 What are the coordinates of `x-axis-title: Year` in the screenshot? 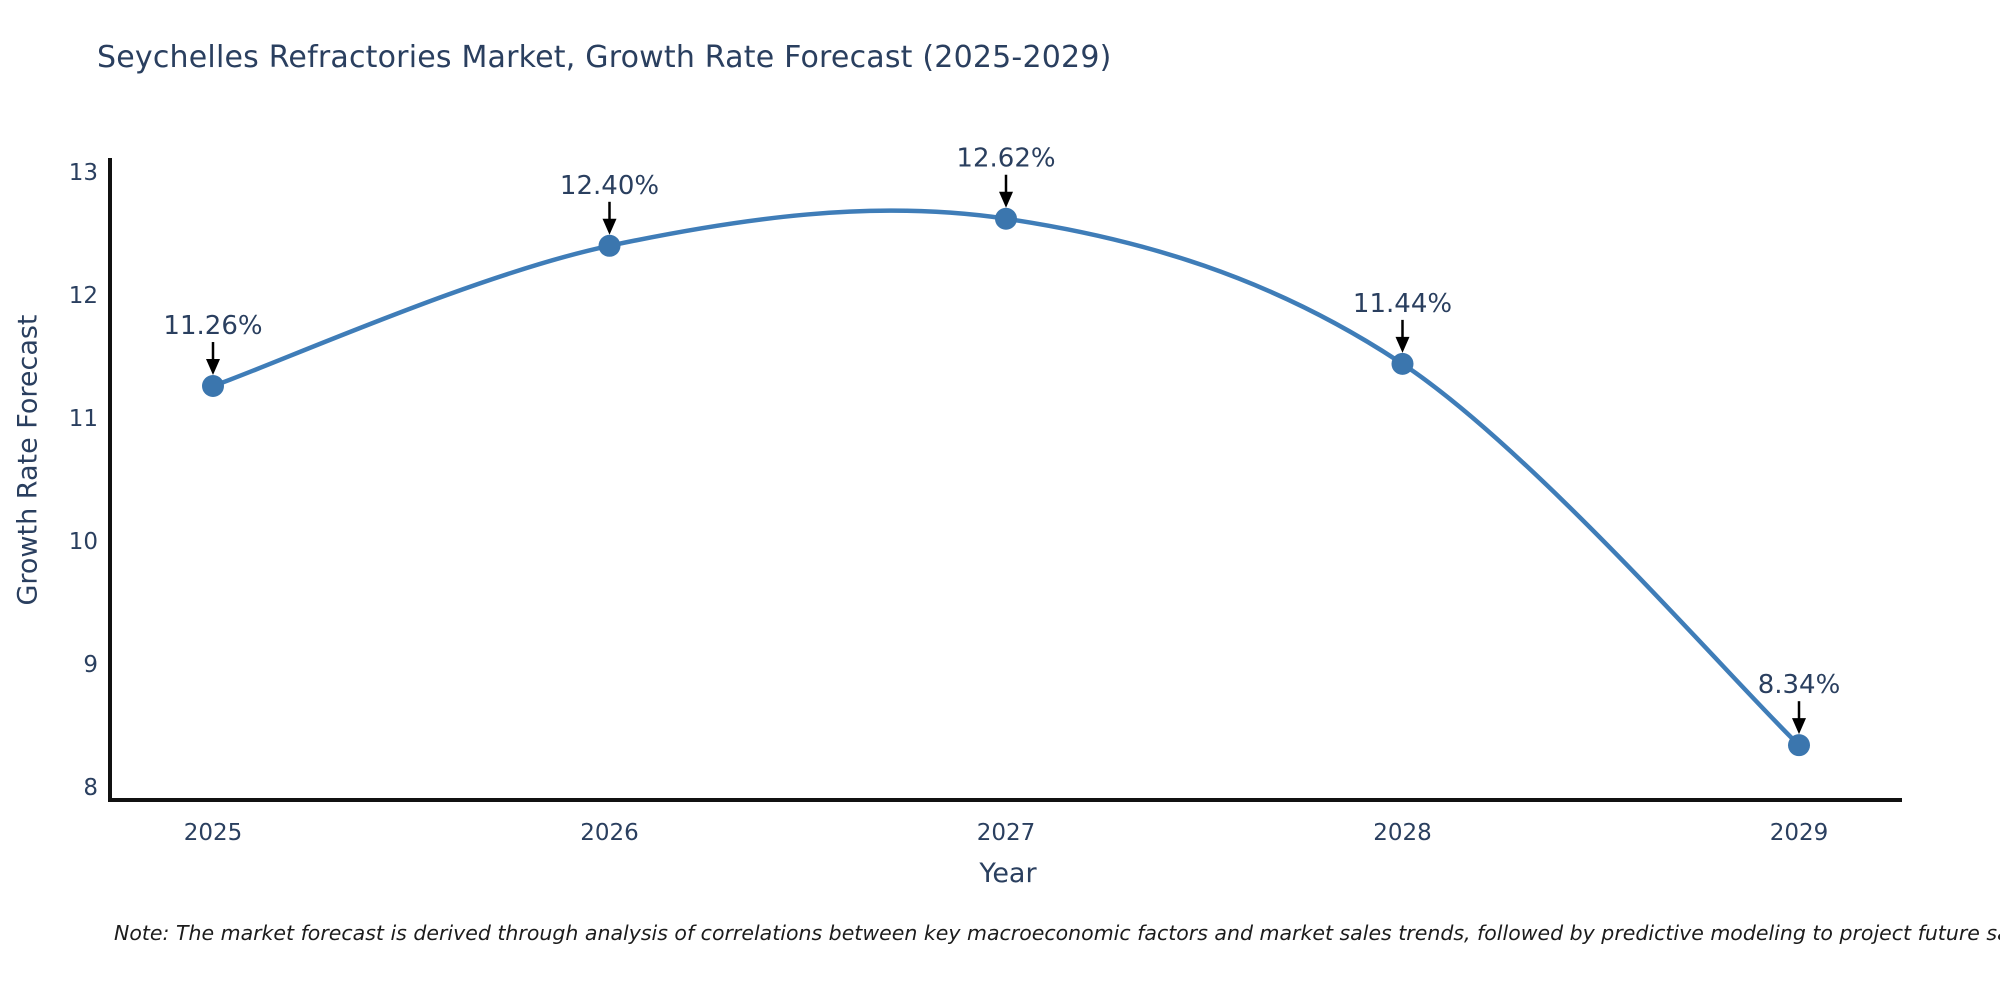 It's located at (1008, 873).